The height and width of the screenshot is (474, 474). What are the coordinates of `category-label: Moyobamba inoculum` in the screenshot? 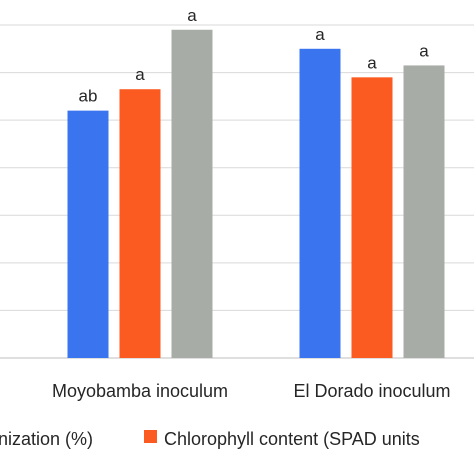 It's located at (140, 391).